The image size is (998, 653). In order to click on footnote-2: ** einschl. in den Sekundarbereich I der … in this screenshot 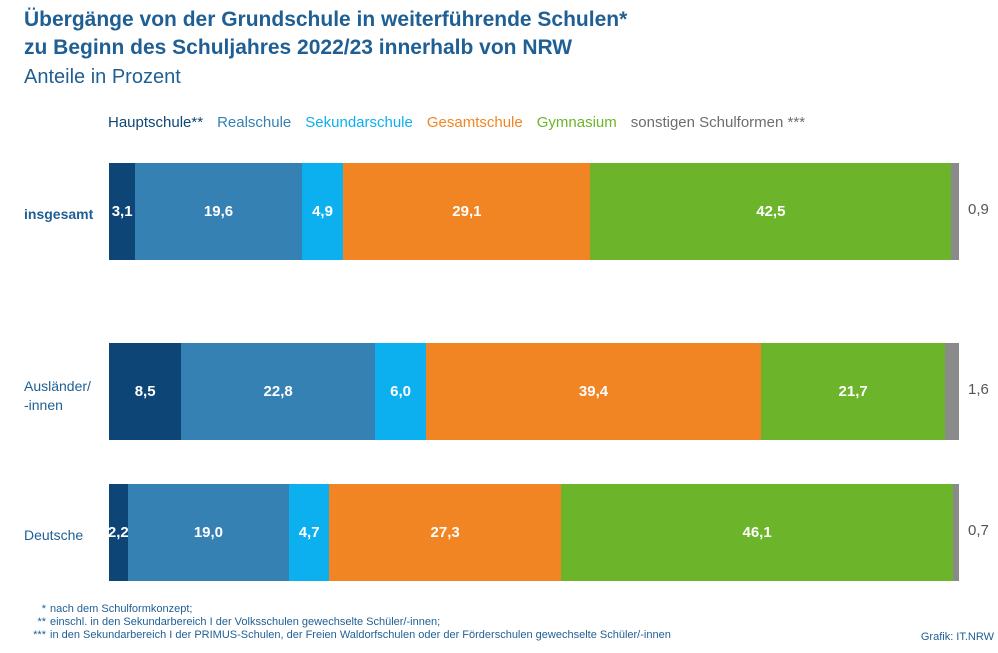, I will do `click(239, 622)`.